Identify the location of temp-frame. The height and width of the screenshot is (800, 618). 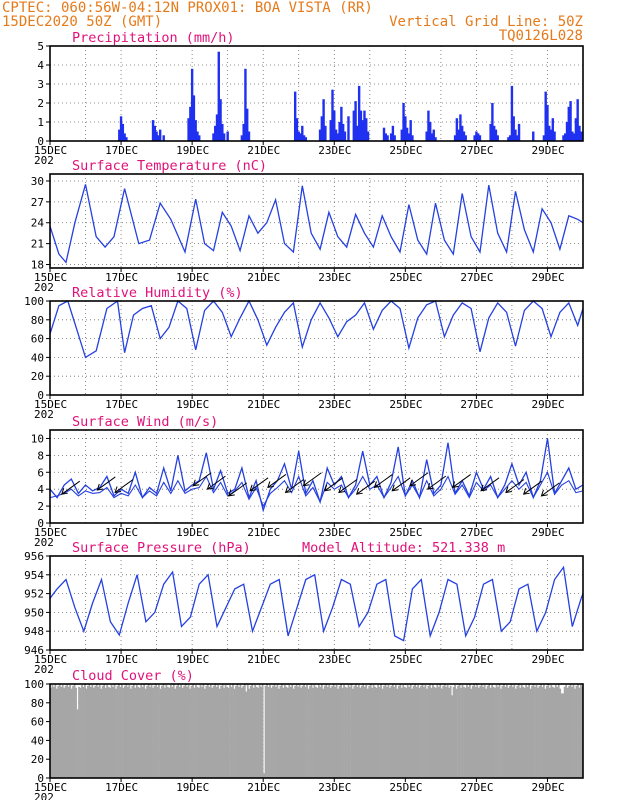
(316, 221).